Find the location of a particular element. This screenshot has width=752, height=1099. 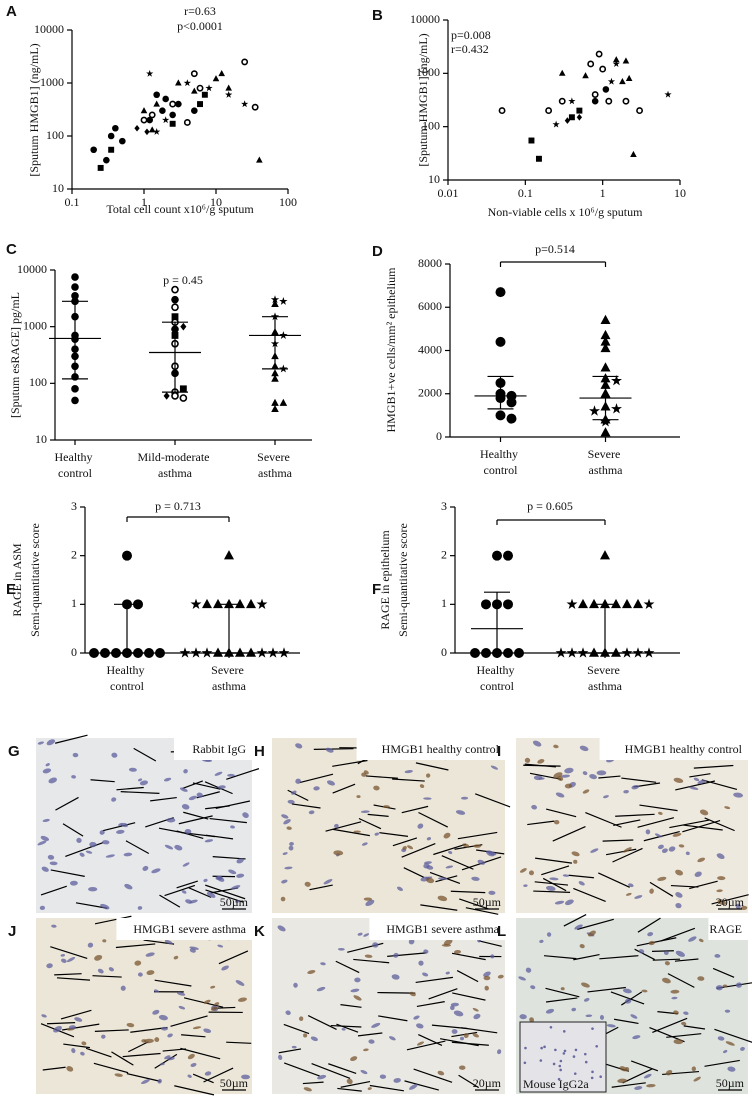

micrograph: HMGB1 severe asthma 50µm is located at coordinates (144, 1005).